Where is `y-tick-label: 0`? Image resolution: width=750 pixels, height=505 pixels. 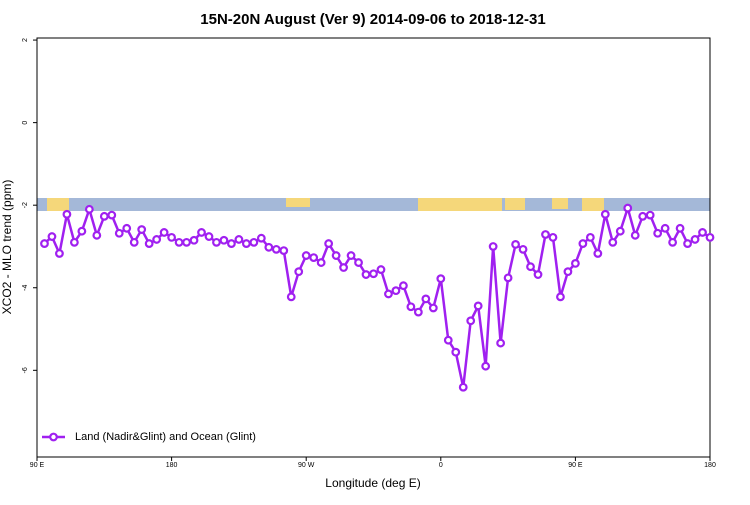 y-tick-label: 0 is located at coordinates (25, 123).